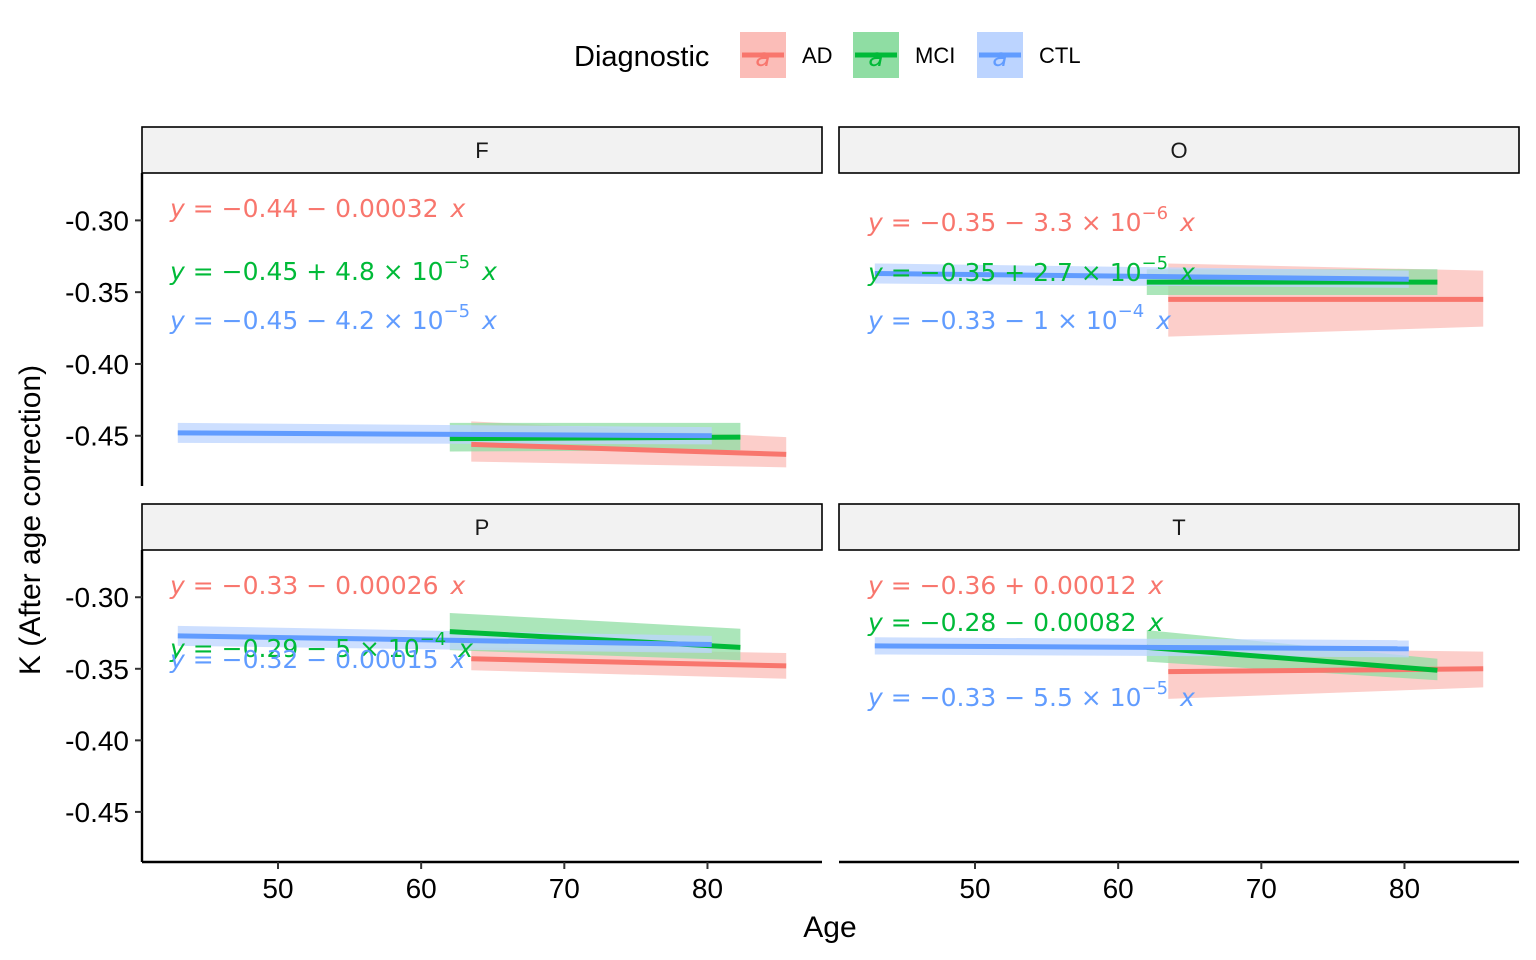 The width and height of the screenshot is (1536, 960). What do you see at coordinates (1029, 55) in the screenshot?
I see `legend-item-ctl: a CTL` at bounding box center [1029, 55].